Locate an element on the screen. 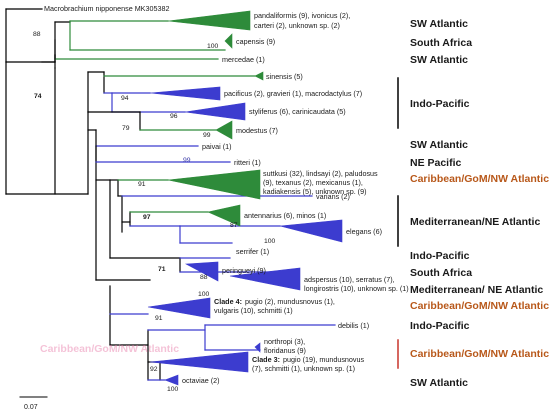 This screenshot has height=414, width=550. taxon-clade3-2: (7), schmitti (1), unknown sp. (1) is located at coordinates (303, 368).